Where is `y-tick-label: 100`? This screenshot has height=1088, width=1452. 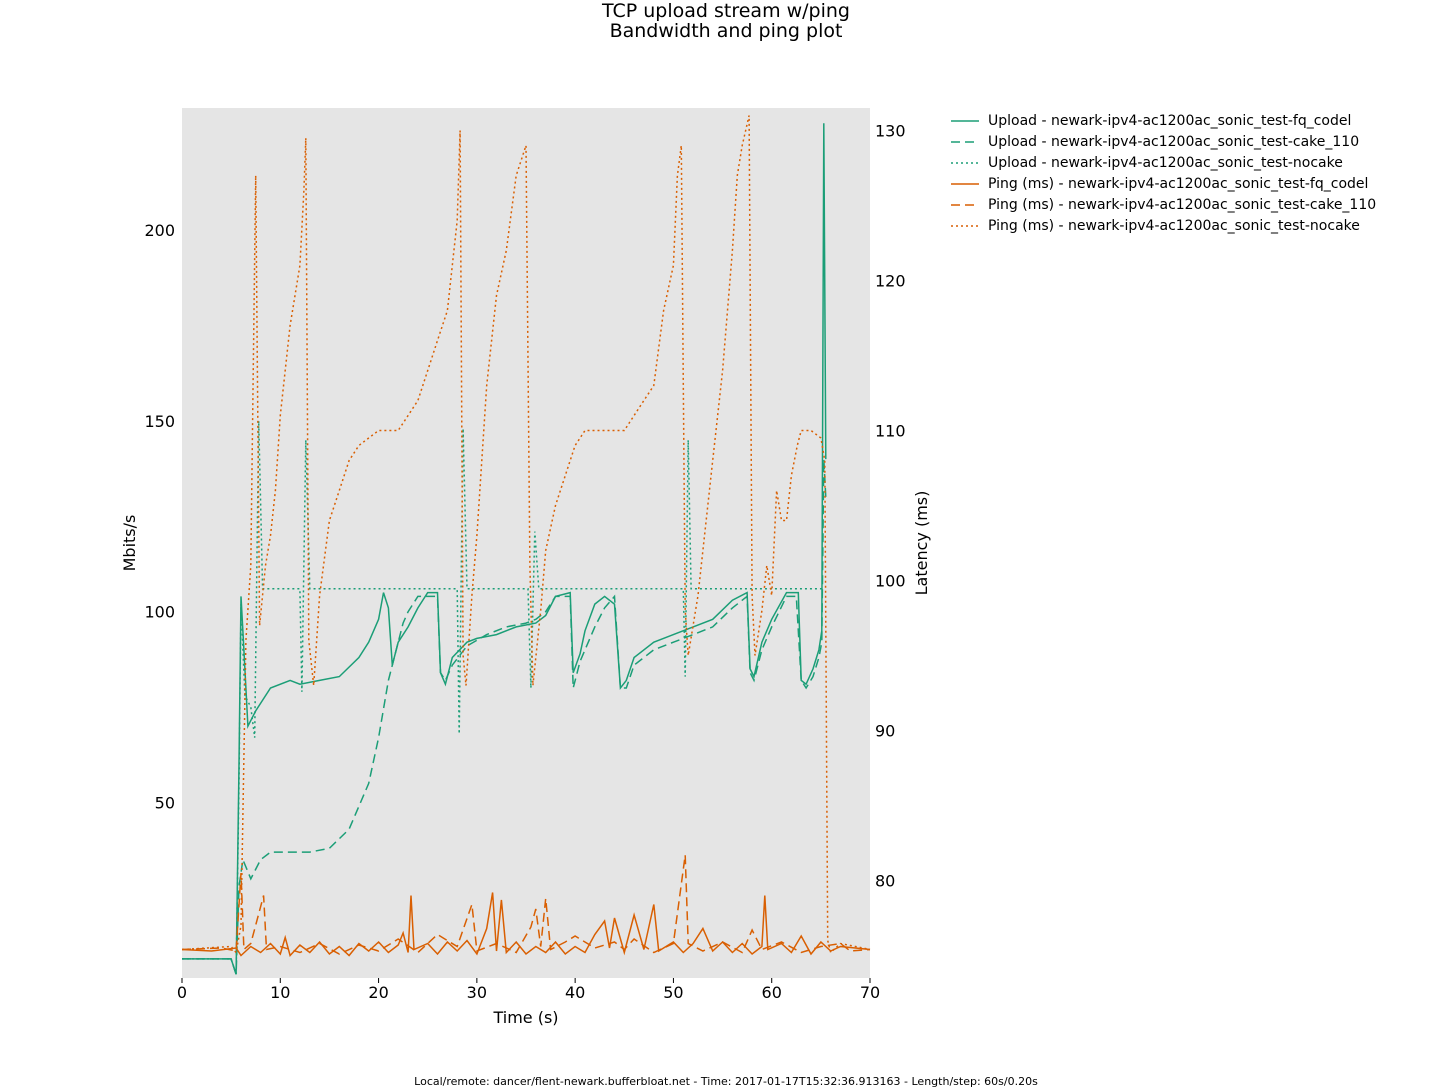 y-tick-label: 100 is located at coordinates (159, 612).